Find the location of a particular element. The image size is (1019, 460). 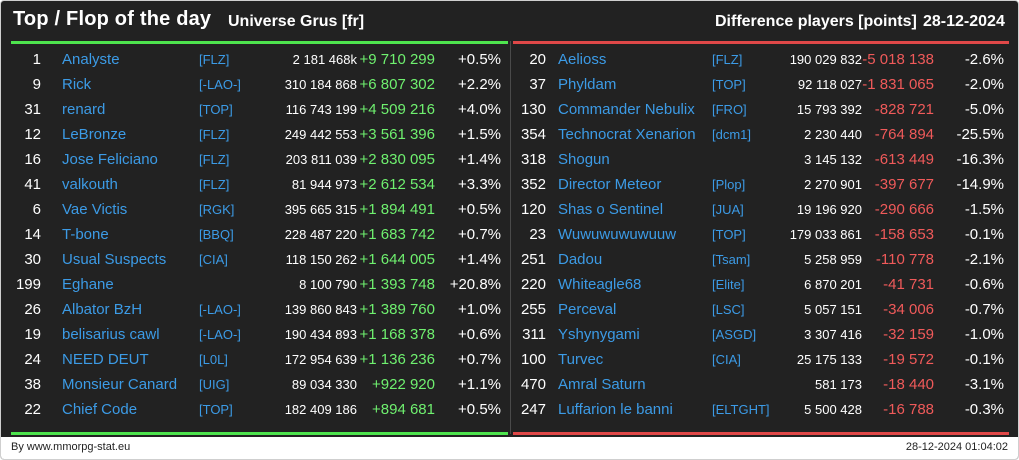

table-row: 20 Aelioss [FLZ] 190 029 832 -5 018 138 -2.6% is located at coordinates (762, 59).